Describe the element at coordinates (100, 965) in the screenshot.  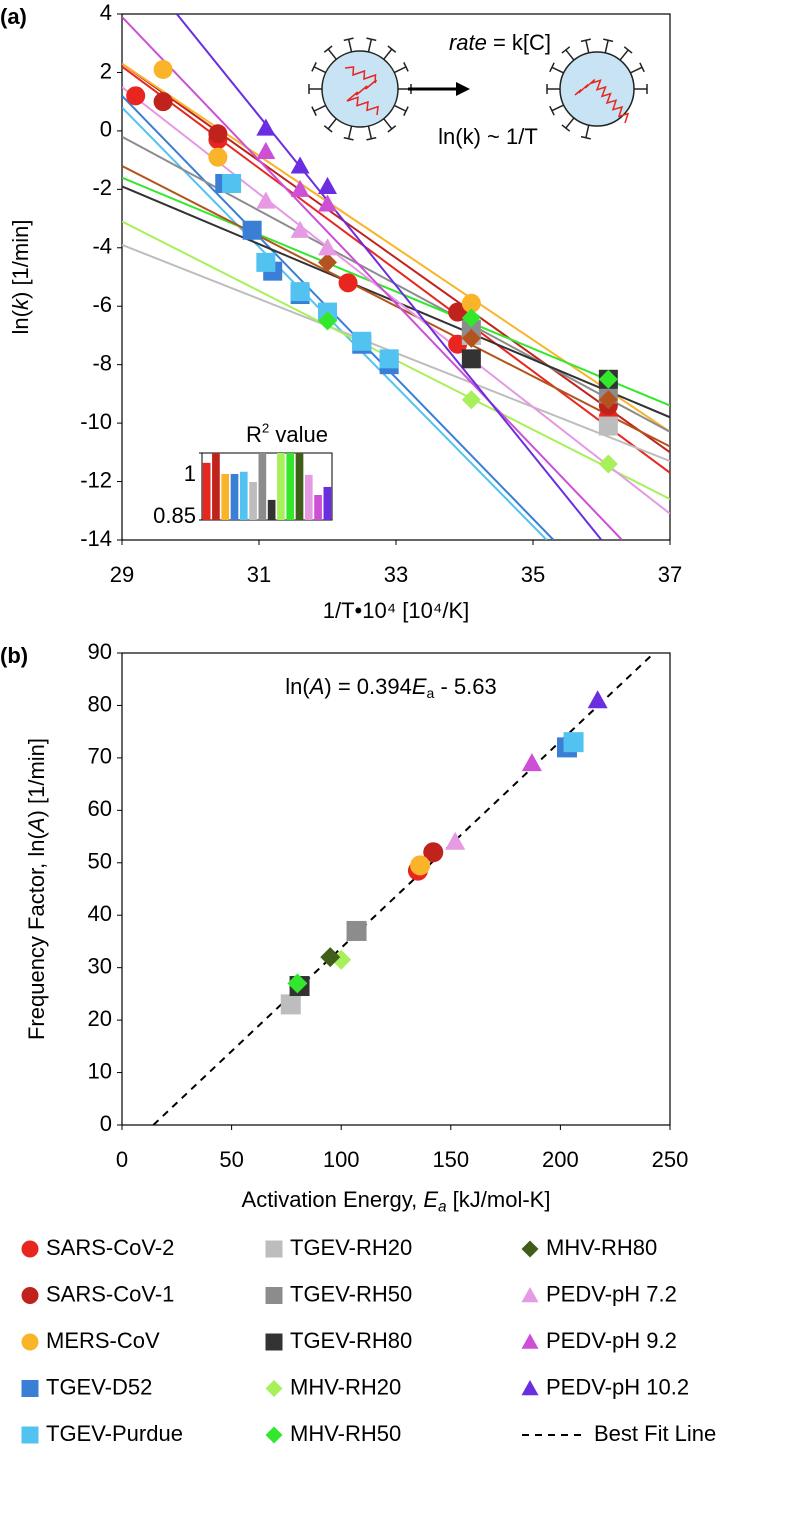
I see `y-tick-label: 30` at that location.